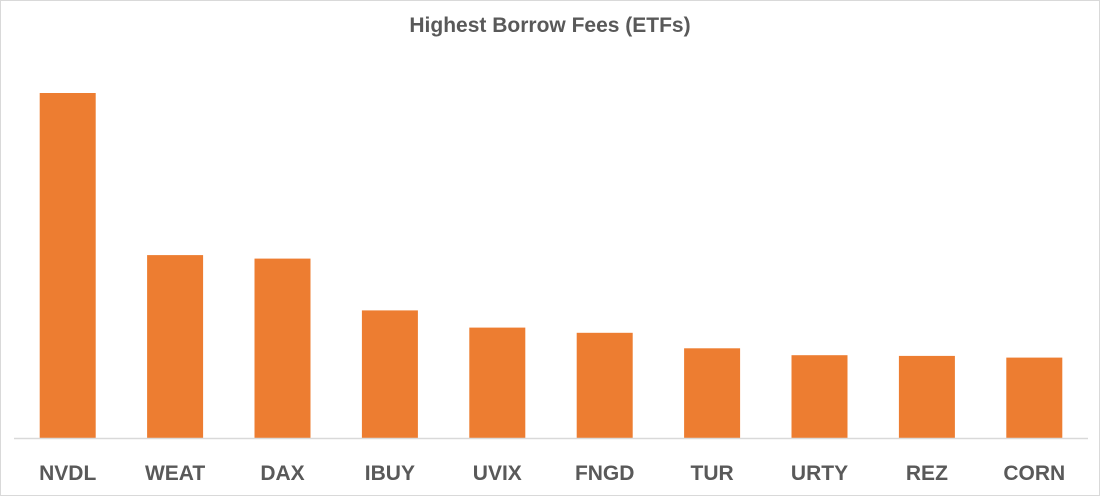  What do you see at coordinates (927, 473) in the screenshot?
I see `x-tick-label-rez: REZ` at bounding box center [927, 473].